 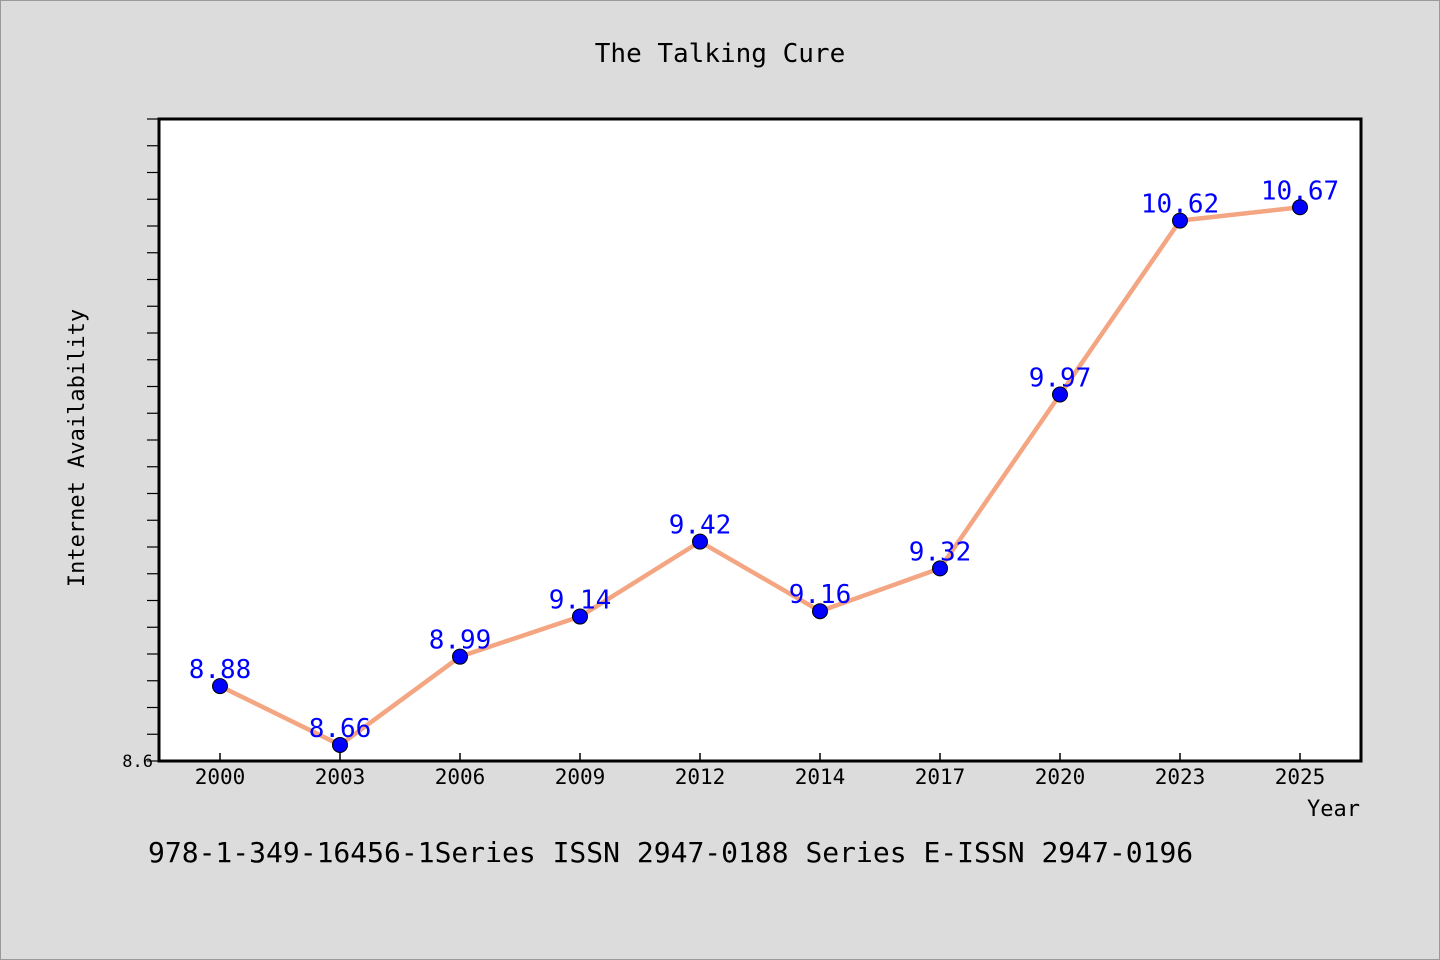 What do you see at coordinates (77, 448) in the screenshot?
I see `y-axis-label: Internet Availability` at bounding box center [77, 448].